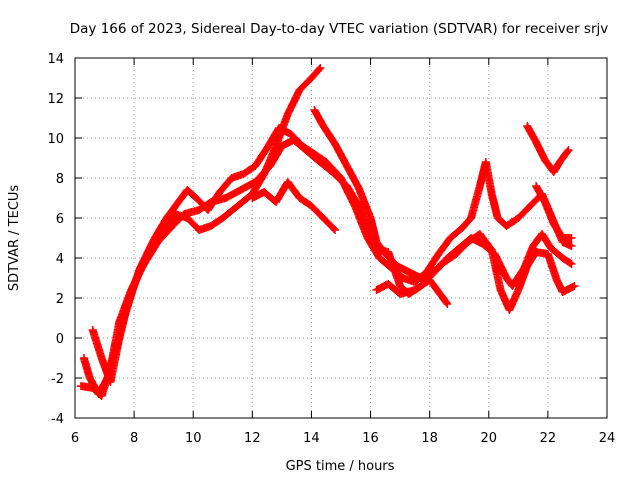  What do you see at coordinates (55, 99) in the screenshot?
I see `y-tick-label: 12` at bounding box center [55, 99].